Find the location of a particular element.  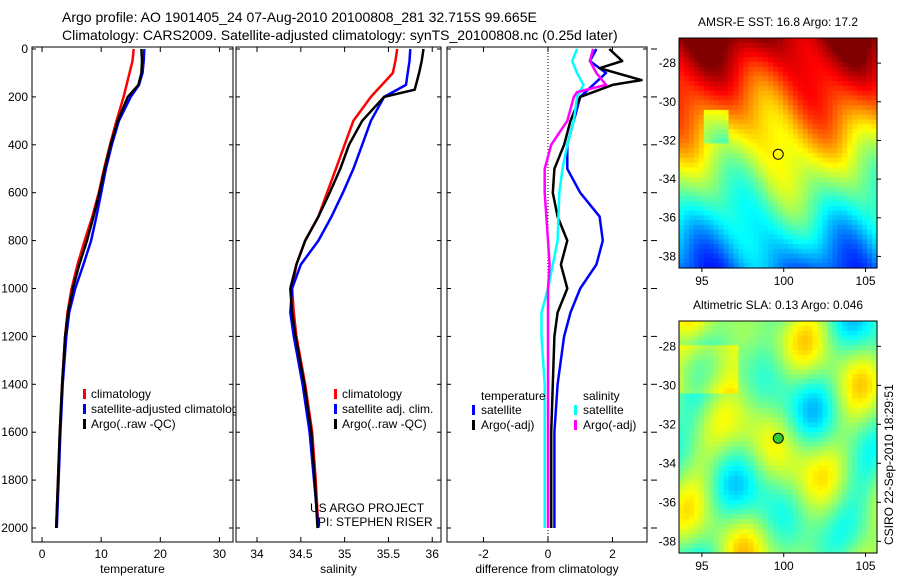

y-tick-label: -38 is located at coordinates (668, 541).